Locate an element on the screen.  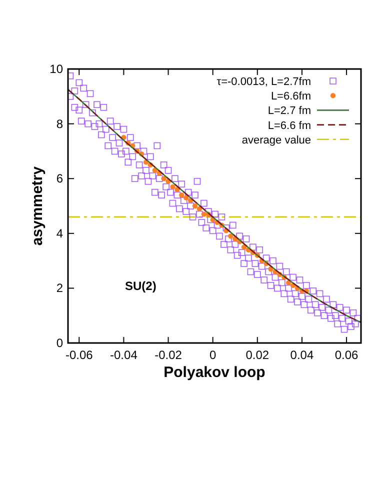
y-tick-label: 10 is located at coordinates (57, 69).